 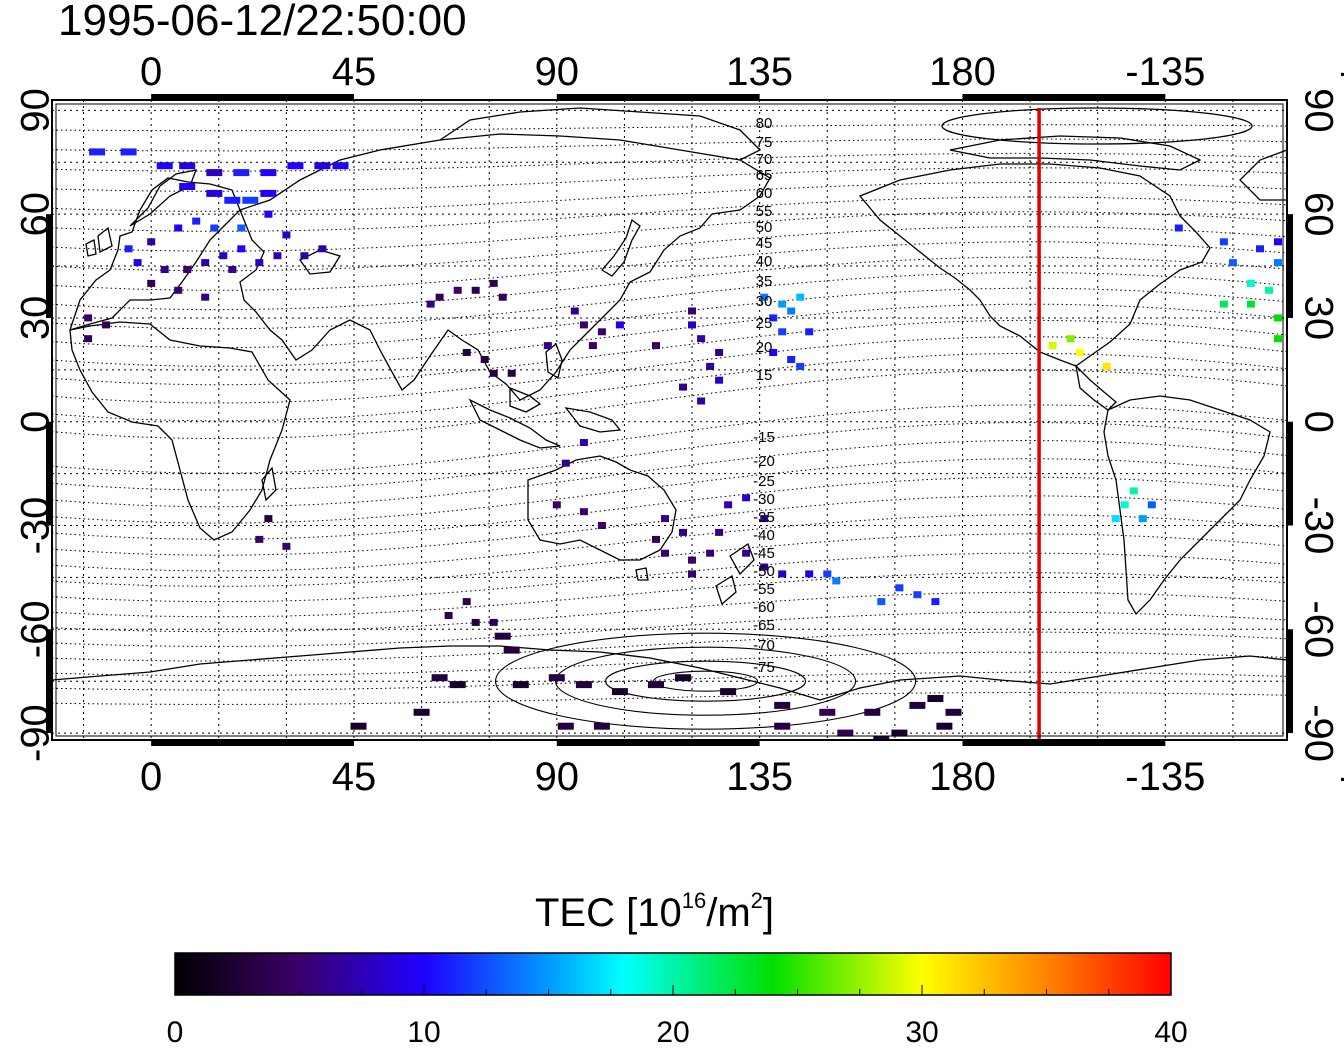 What do you see at coordinates (677, 1016) in the screenshot?
I see `colorbar-ticks: 0 10 20 30 40` at bounding box center [677, 1016].